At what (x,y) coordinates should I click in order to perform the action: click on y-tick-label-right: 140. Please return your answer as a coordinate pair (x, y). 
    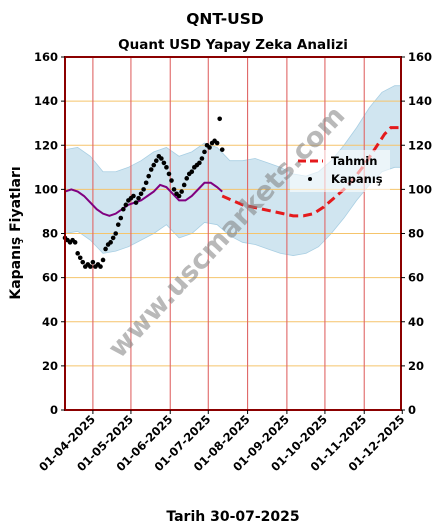
    Looking at the image, I should click on (420, 101).